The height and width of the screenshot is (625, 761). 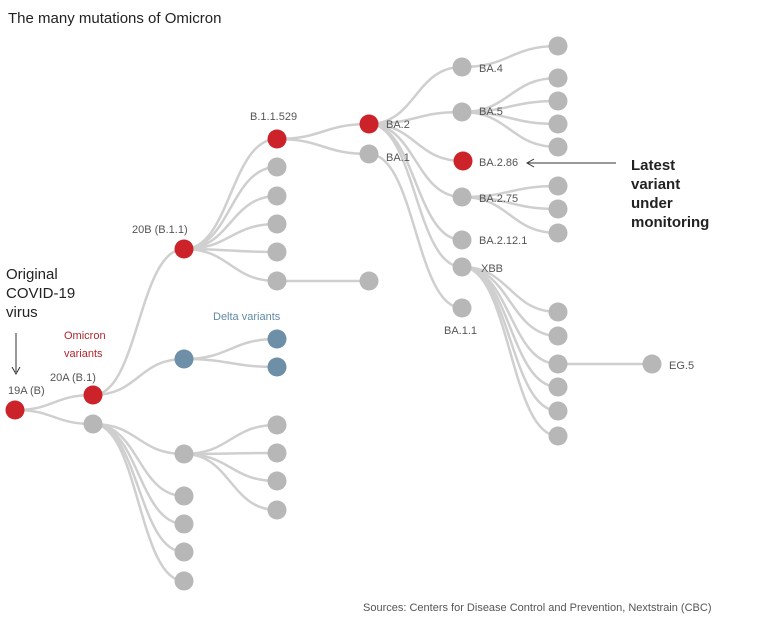 I want to click on label-ba275: BA.2.75, so click(x=498, y=199).